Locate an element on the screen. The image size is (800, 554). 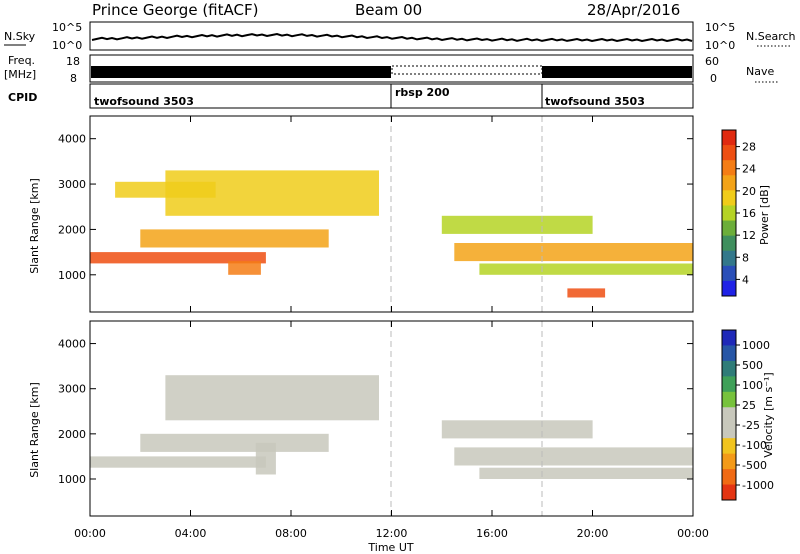
time-label-5: 20:00 is located at coordinates (593, 533).